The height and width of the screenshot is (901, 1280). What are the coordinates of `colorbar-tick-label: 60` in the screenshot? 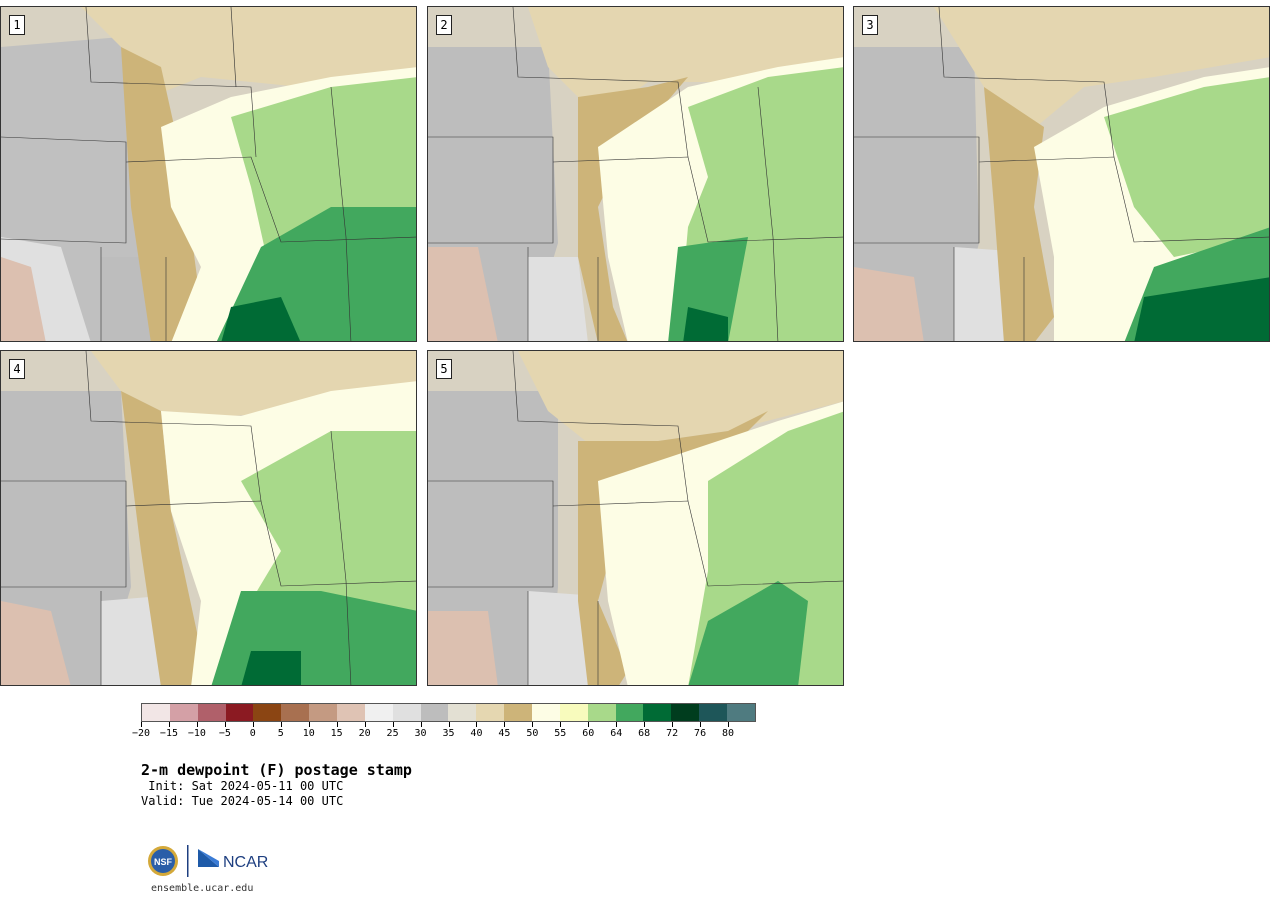 It's located at (588, 733).